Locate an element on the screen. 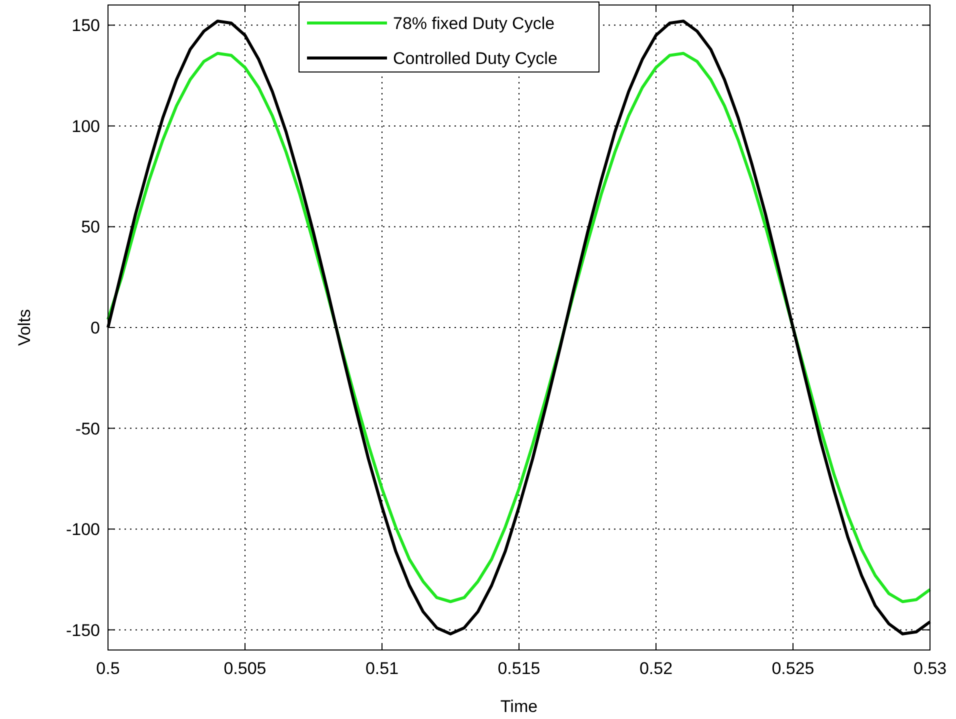  x-tick-label: 0.505 is located at coordinates (245, 668).